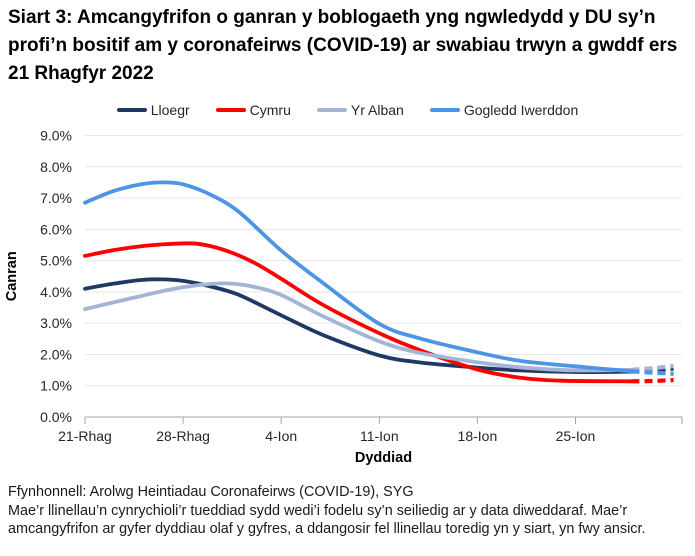 Image resolution: width=695 pixels, height=556 pixels. Describe the element at coordinates (383, 458) in the screenshot. I see `x-axis-title: Dyddiad` at that location.